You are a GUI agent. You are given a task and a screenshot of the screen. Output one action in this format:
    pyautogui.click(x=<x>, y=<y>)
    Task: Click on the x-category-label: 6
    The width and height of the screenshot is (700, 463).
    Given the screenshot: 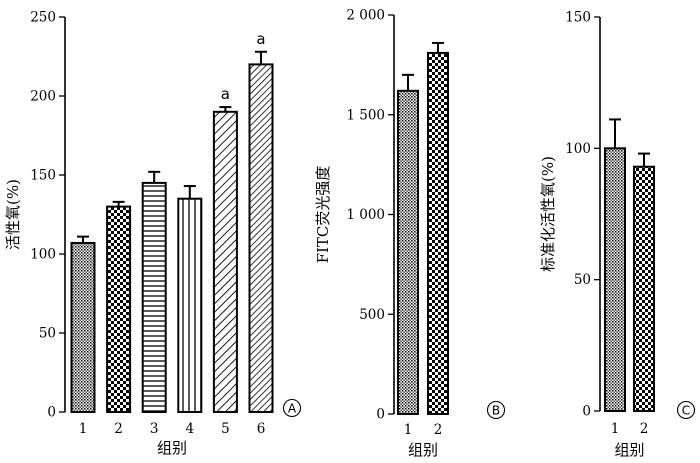 What is the action you would take?
    pyautogui.click(x=261, y=429)
    